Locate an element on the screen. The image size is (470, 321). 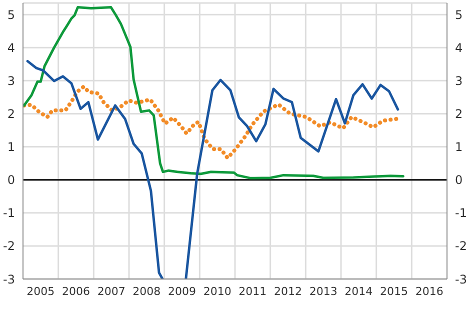
y2-tick-label: 3 is located at coordinates (459, 81).